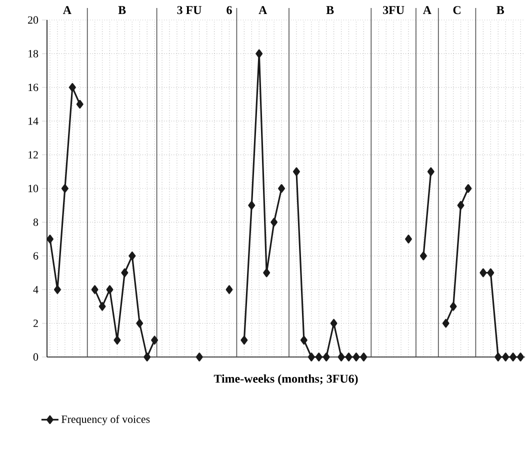  I want to click on y-tick-label: 6, so click(35, 256).